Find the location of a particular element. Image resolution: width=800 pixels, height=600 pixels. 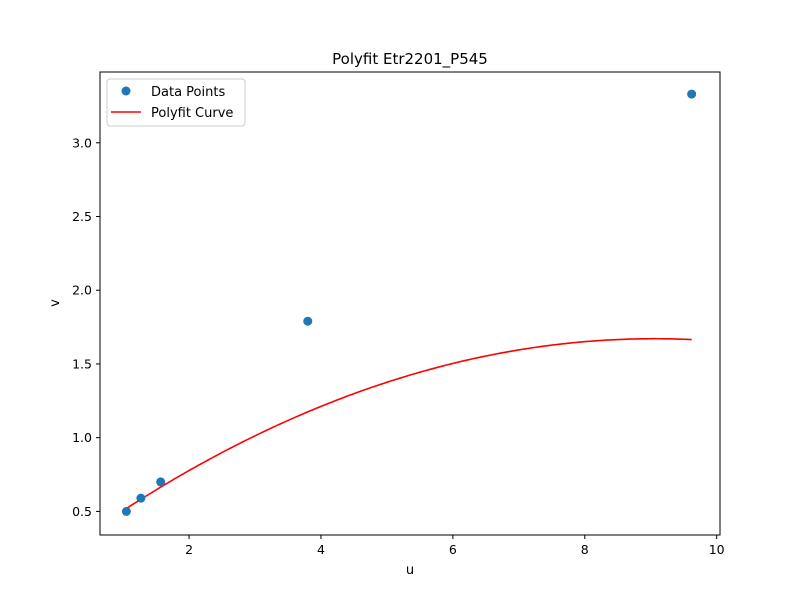

y-tick-label: 2.5 is located at coordinates (82, 216).